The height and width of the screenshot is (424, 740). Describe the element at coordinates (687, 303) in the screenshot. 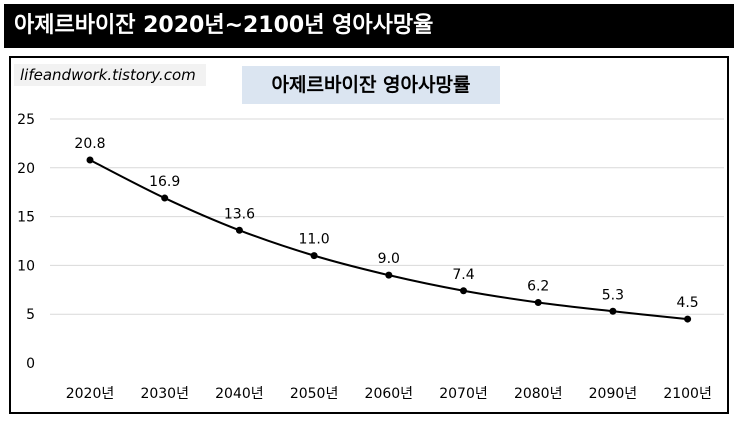

I see `data-label: 4.5` at that location.